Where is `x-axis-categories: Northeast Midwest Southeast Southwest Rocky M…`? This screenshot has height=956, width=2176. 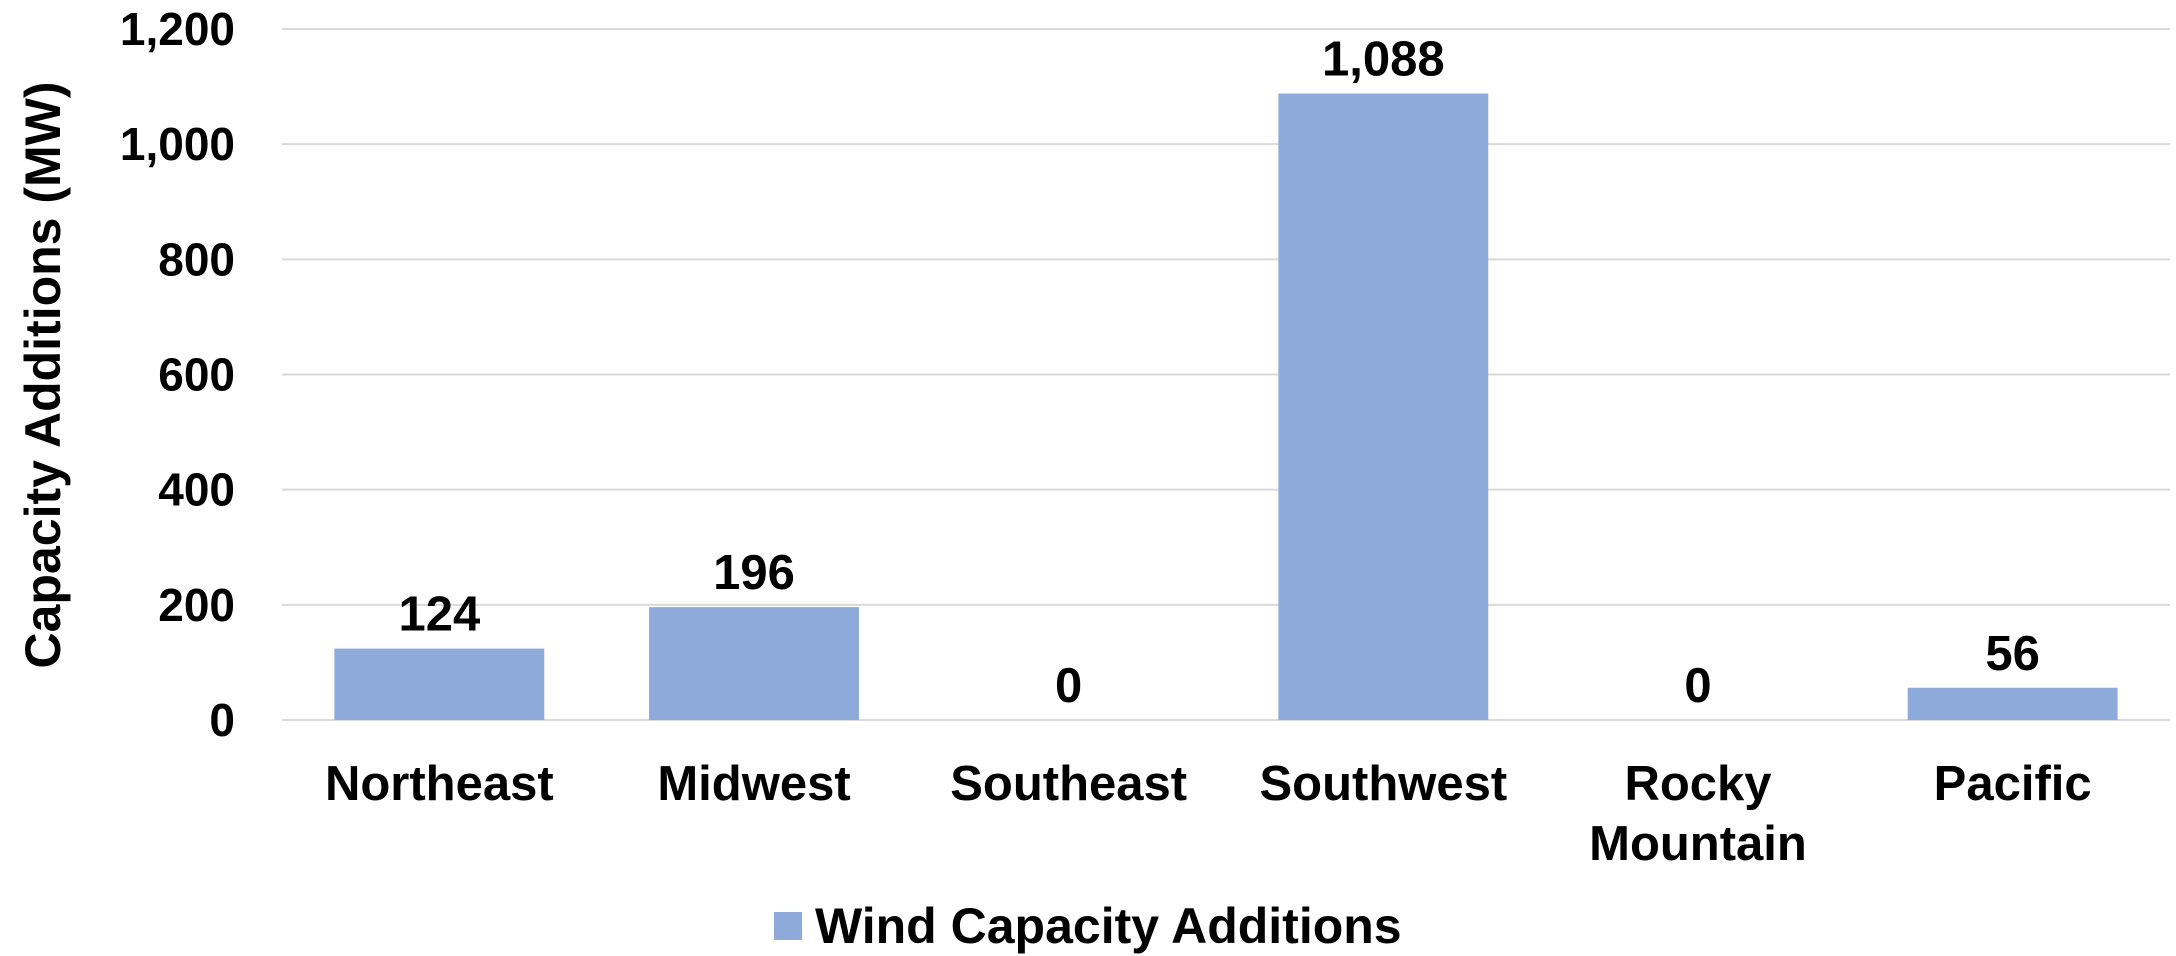 x-axis-categories: Northeast Midwest Southeast Southwest Rocky M… is located at coordinates (1208, 814).